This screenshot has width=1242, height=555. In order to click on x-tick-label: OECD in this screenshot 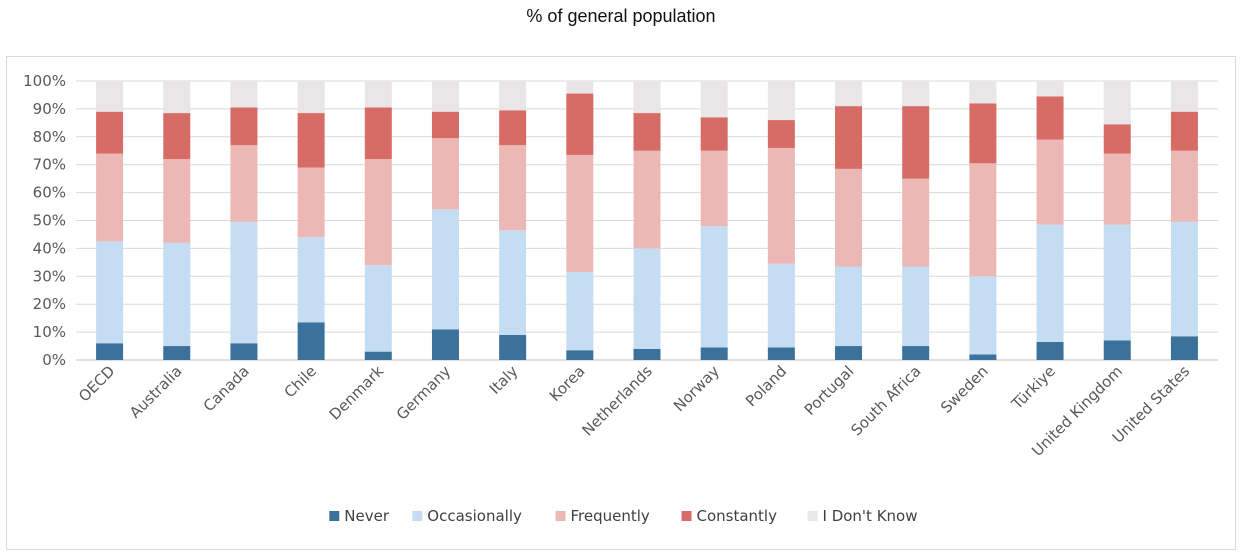, I will do `click(96, 383)`.